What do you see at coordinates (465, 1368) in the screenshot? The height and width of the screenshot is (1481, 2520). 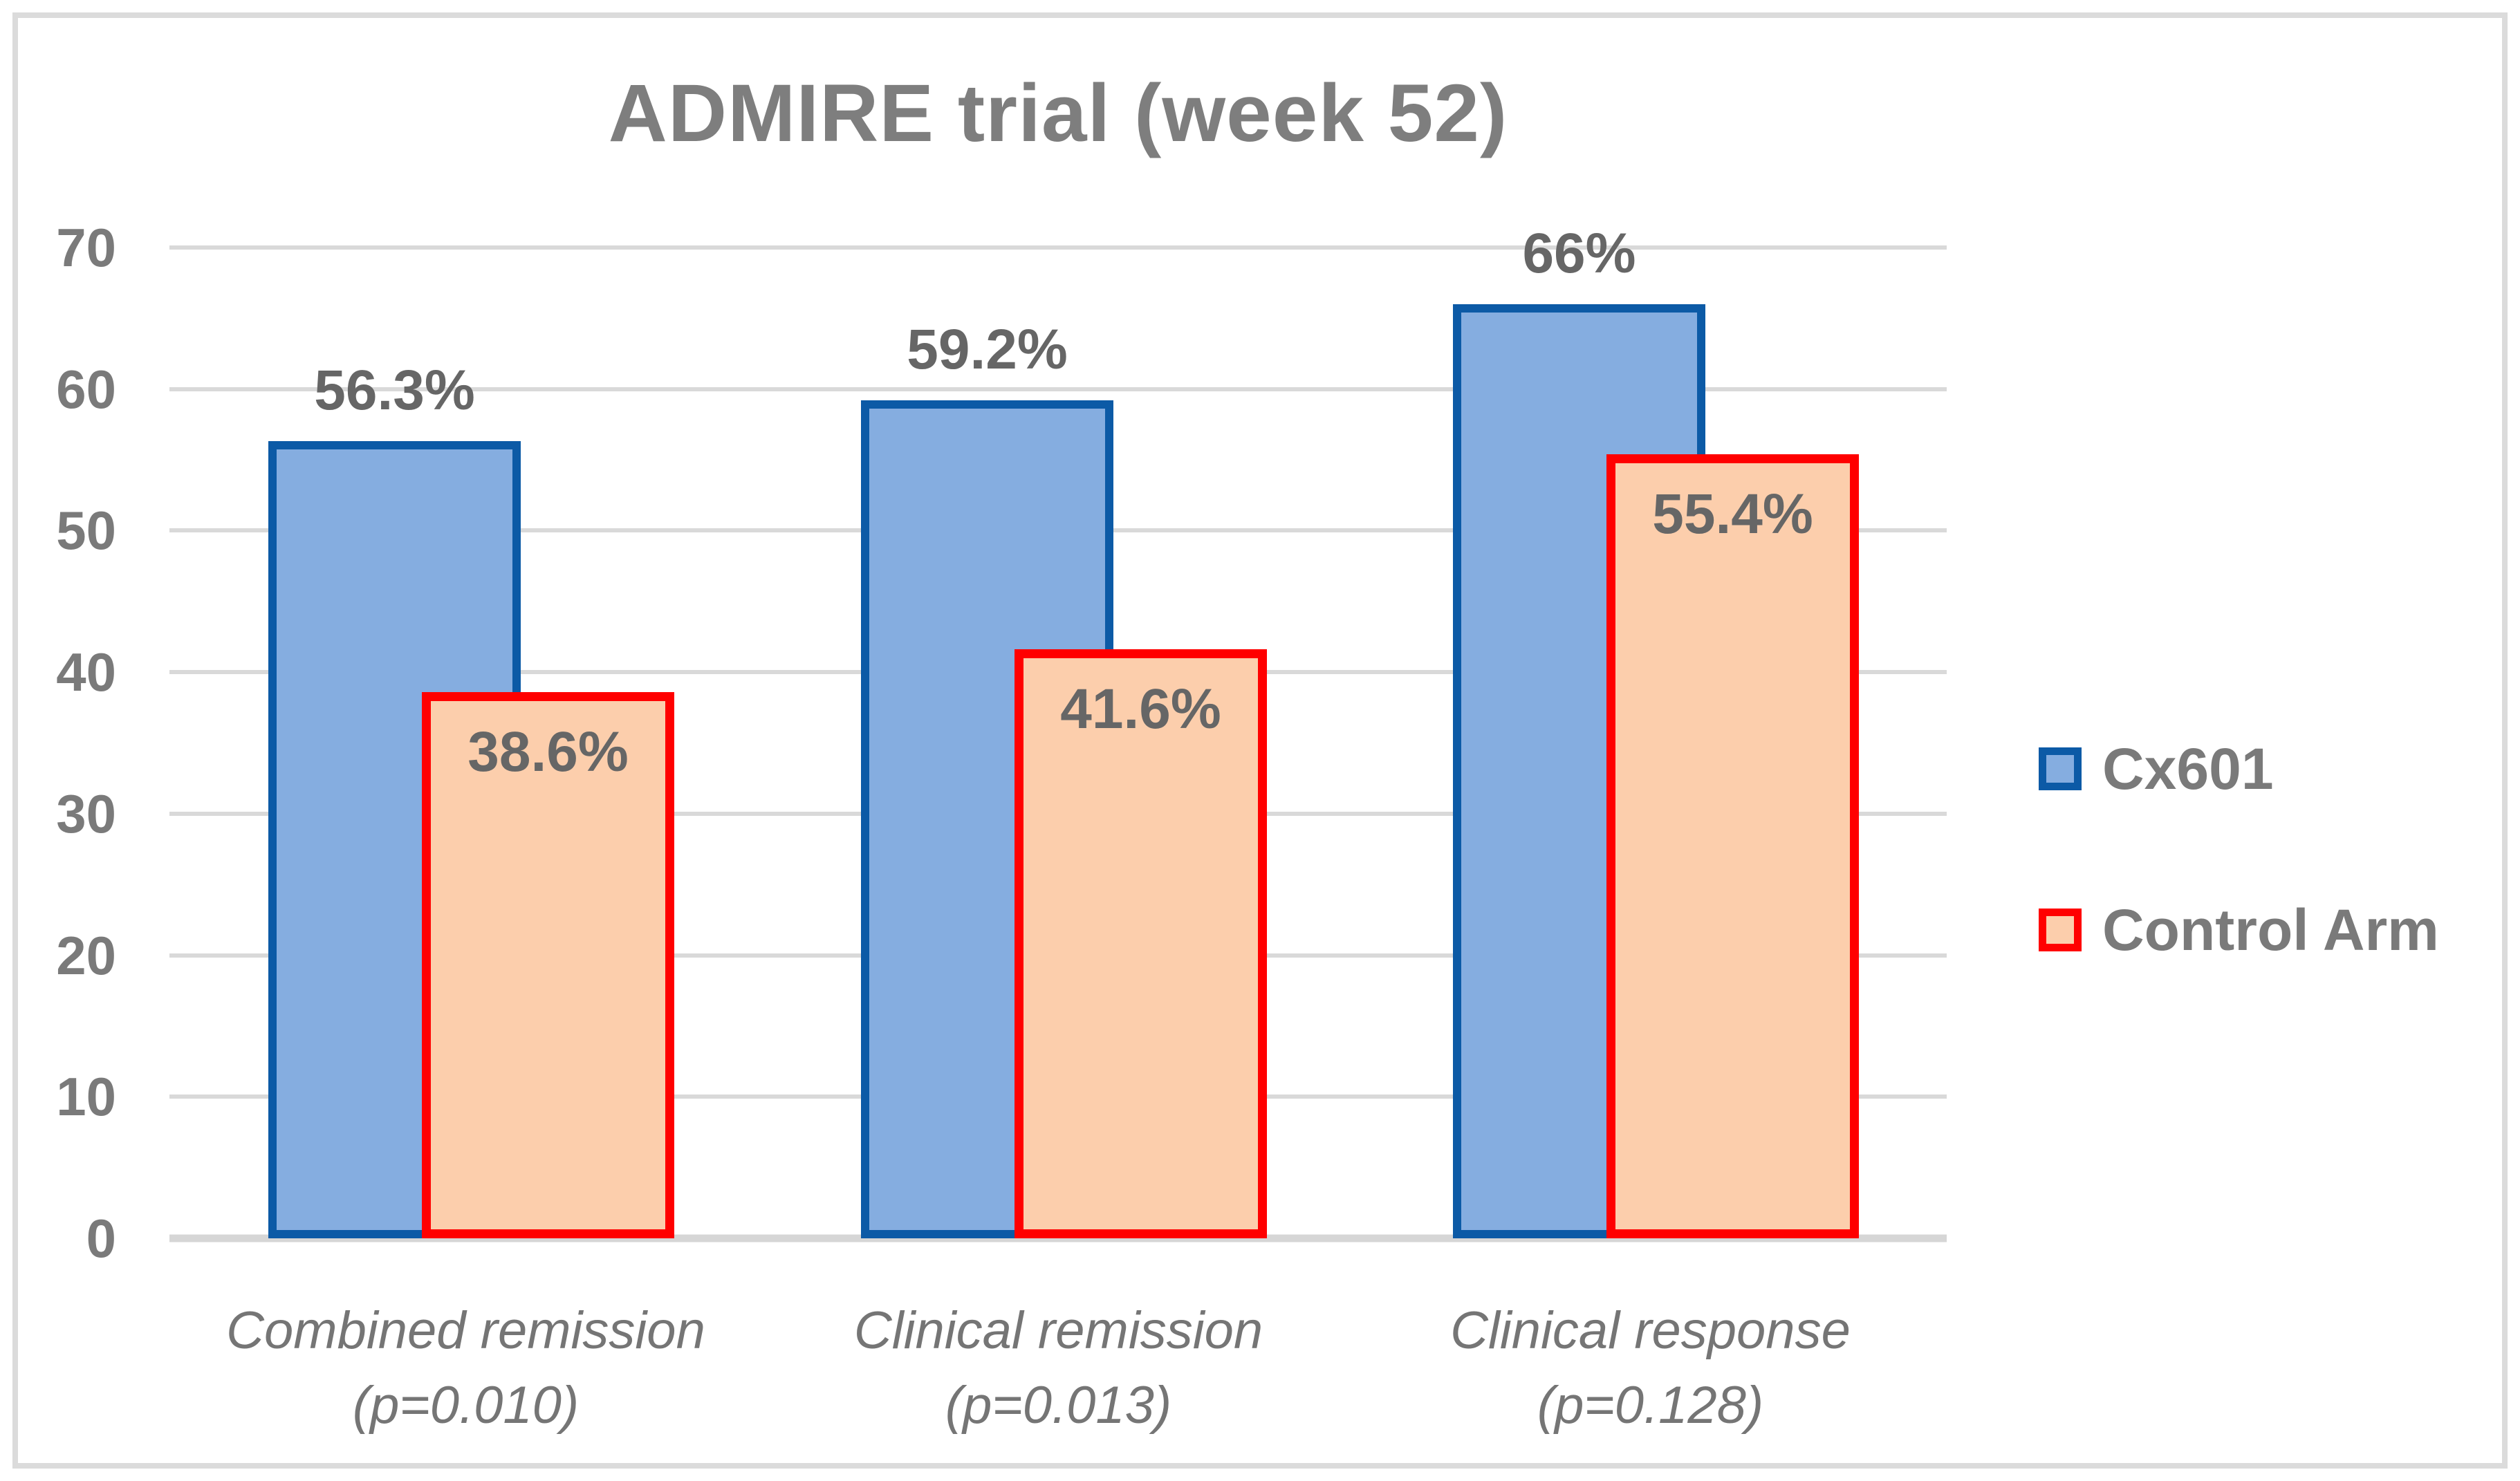 I see `category-label-group-combined-remission: Combined remission (p=0.010)` at bounding box center [465, 1368].